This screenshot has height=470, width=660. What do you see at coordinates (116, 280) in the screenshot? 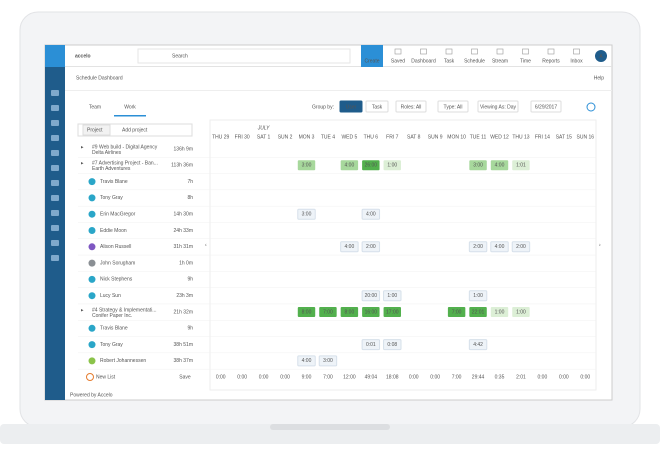
I see `user-name: Nick Stephens` at bounding box center [116, 280].